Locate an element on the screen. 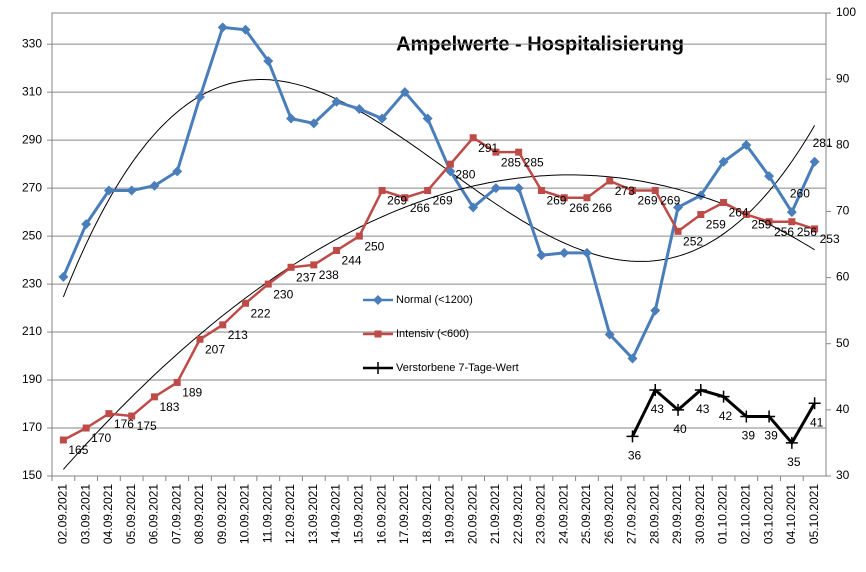  x-tick-label: 22.09.2021 is located at coordinates (518, 514).